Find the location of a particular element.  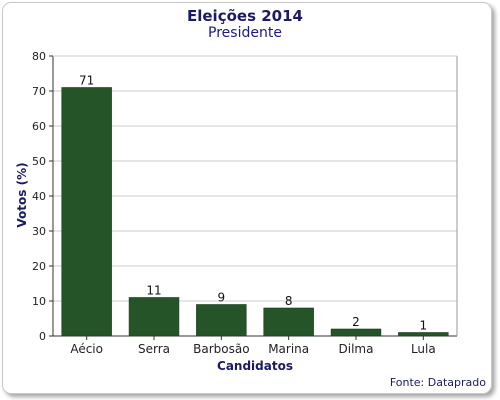

data-label: 1 is located at coordinates (424, 326).